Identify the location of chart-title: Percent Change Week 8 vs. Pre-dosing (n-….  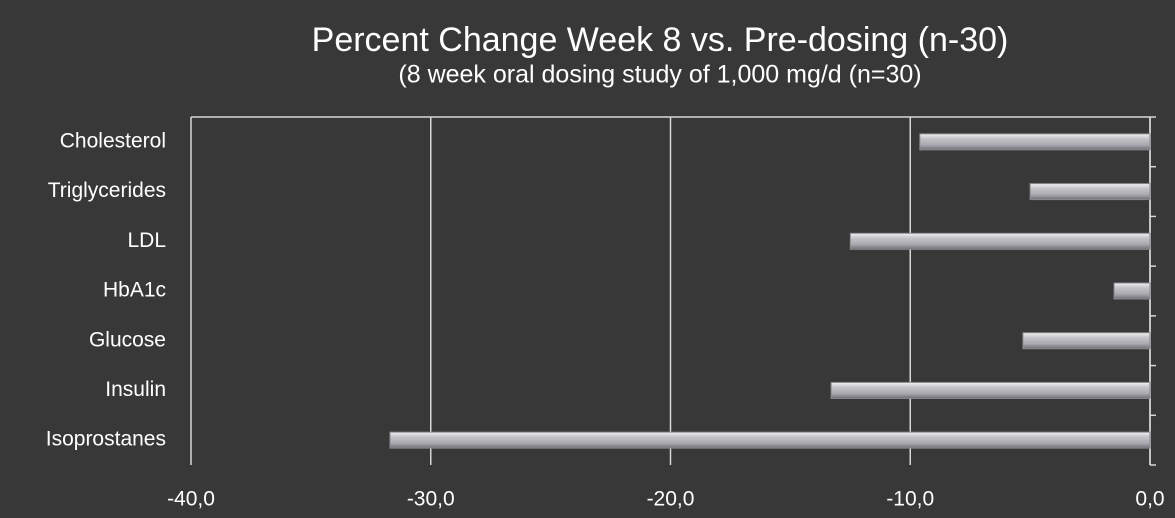
(660, 40).